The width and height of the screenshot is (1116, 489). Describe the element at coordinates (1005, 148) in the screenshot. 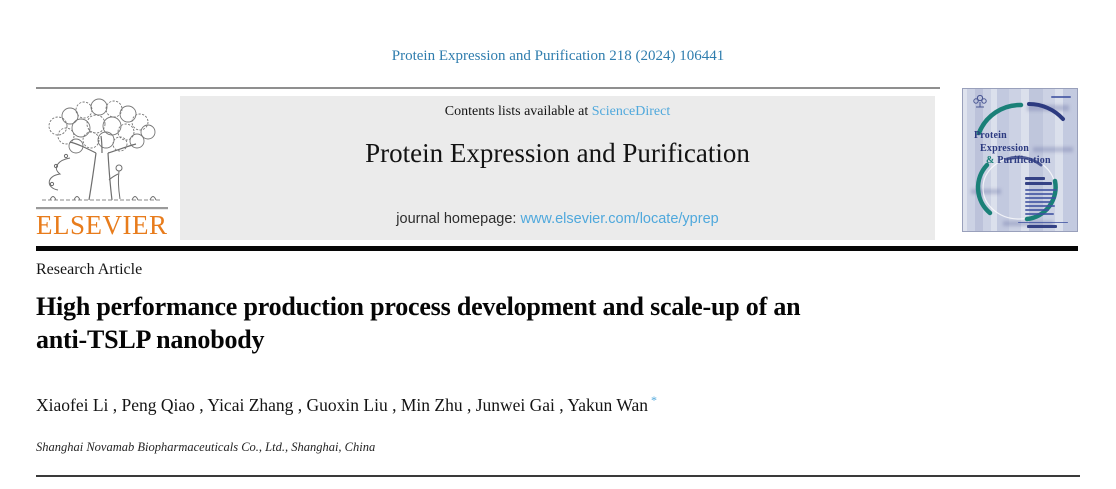

I see `cover-title-line2: Expression` at that location.